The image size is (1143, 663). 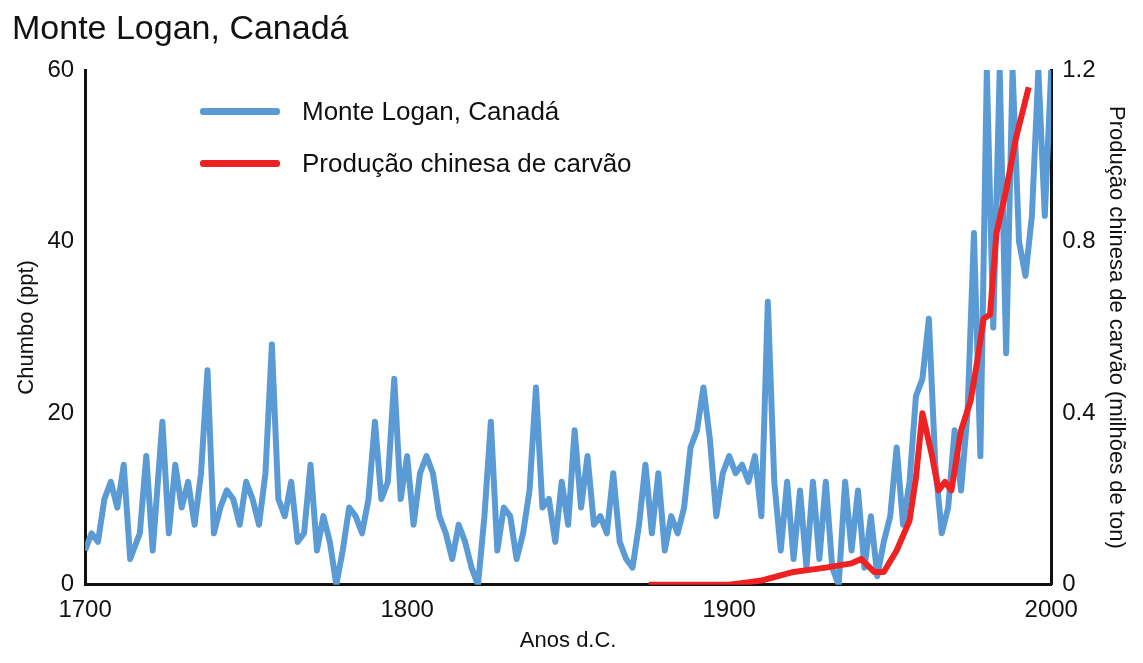 I want to click on chart-title: Monte Logan, Canadá, so click(x=180, y=27).